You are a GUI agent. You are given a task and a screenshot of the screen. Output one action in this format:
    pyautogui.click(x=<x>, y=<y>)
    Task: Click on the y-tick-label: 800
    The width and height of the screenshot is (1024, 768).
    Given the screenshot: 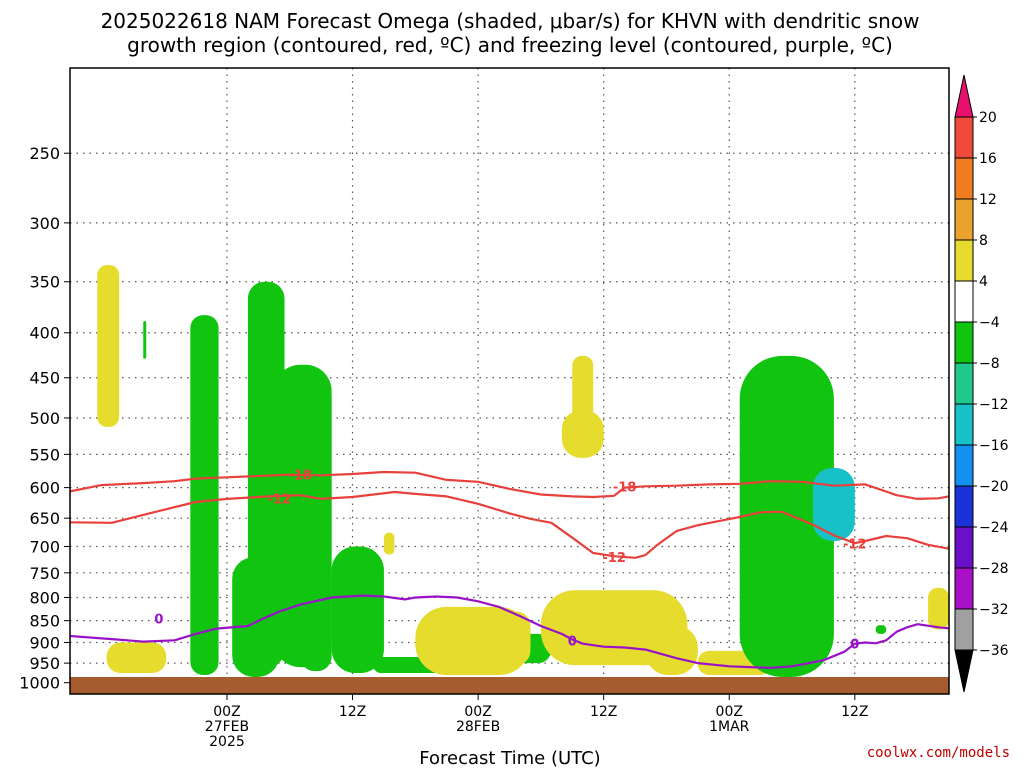 What is the action you would take?
    pyautogui.click(x=44, y=597)
    